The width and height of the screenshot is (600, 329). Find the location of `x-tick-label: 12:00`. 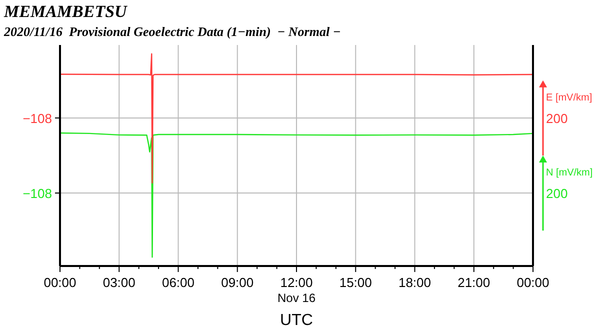

x-tick-label: 12:00 is located at coordinates (296, 282).